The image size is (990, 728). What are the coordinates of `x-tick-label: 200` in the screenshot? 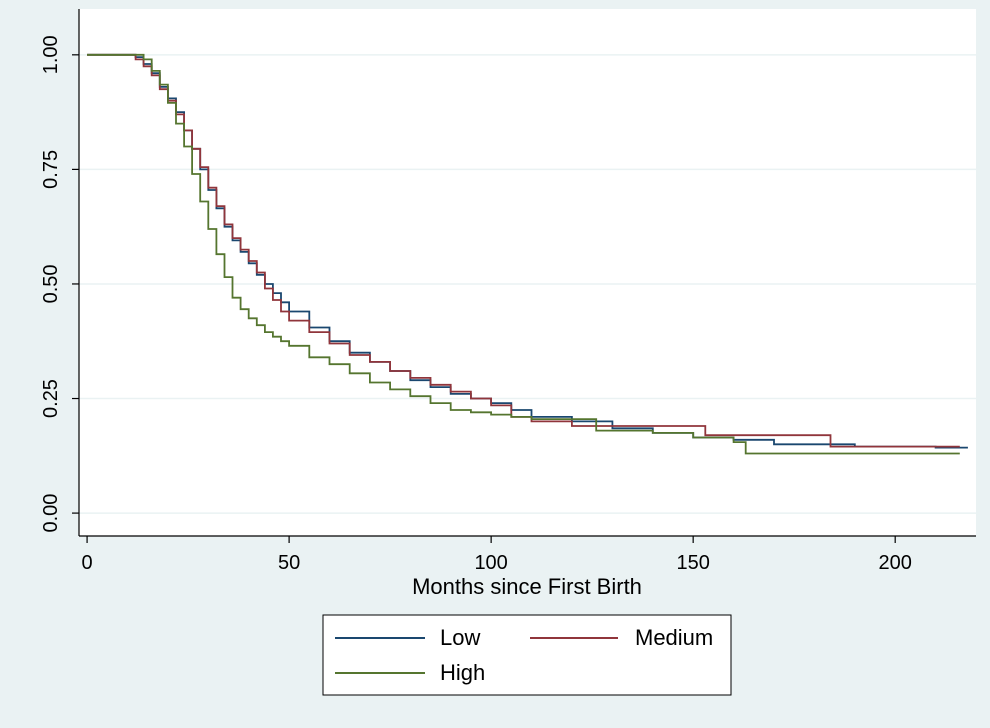 It's located at (895, 563).